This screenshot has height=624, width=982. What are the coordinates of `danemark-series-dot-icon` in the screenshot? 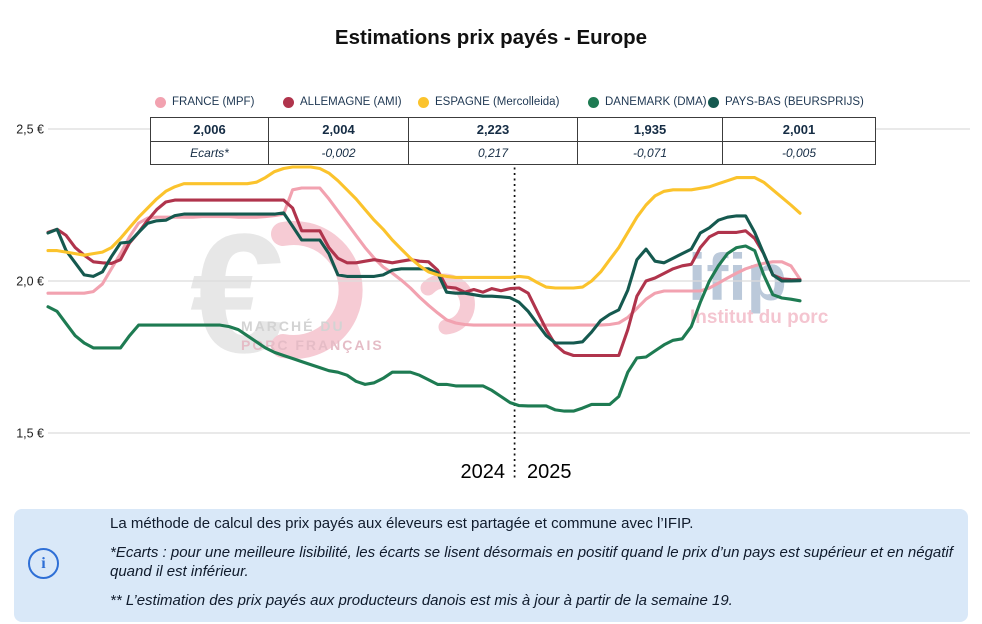 It's located at (593, 102).